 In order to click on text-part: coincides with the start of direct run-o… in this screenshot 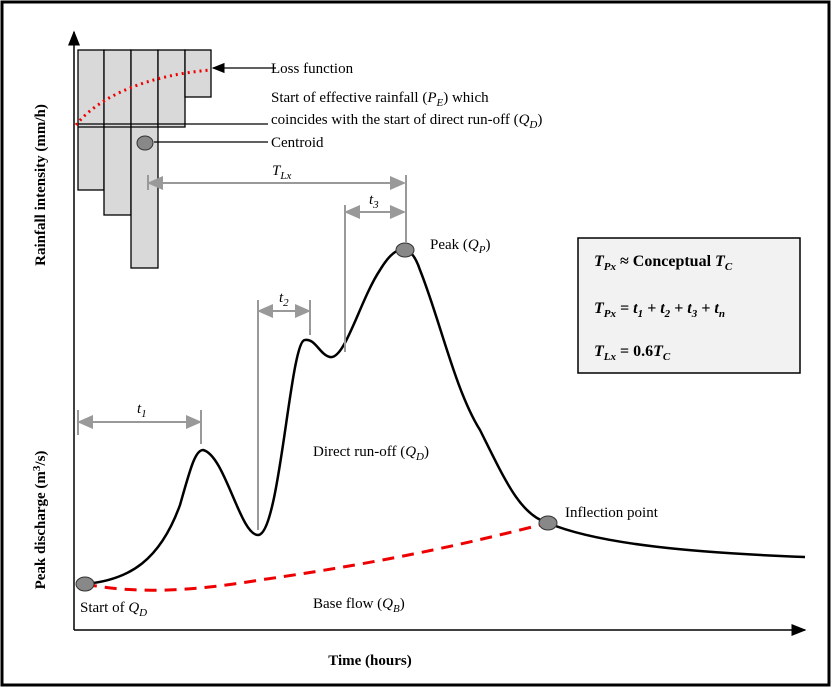, I will do `click(395, 120)`.